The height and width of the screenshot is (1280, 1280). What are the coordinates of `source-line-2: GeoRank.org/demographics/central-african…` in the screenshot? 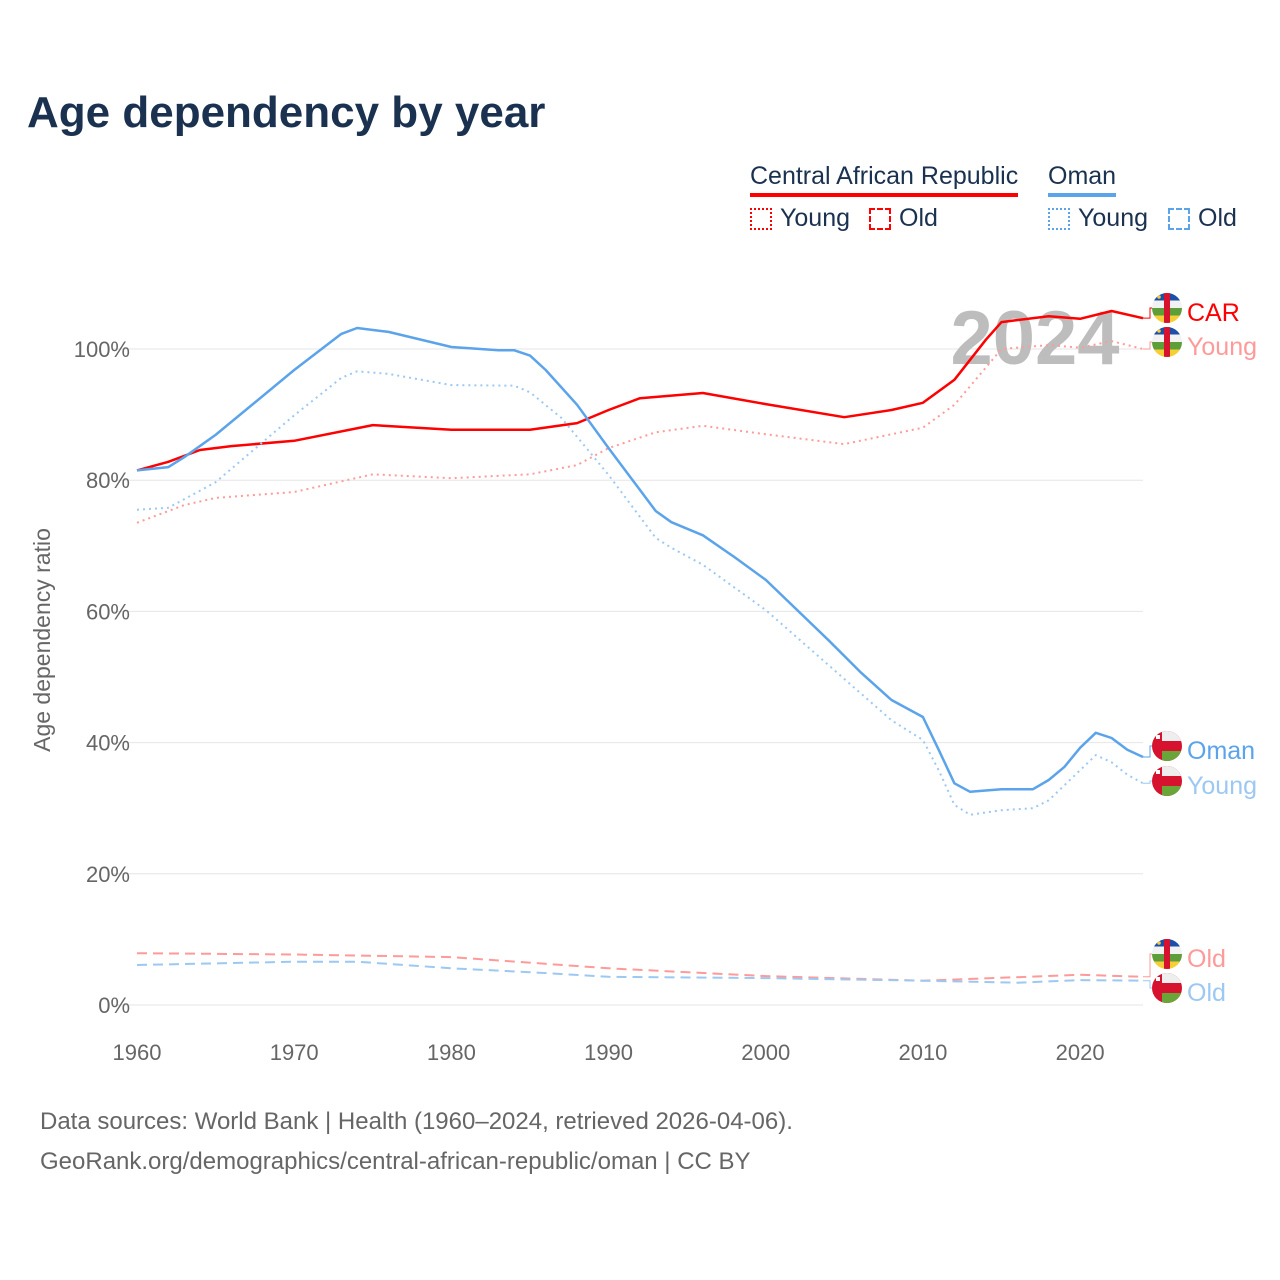 It's located at (395, 1161).